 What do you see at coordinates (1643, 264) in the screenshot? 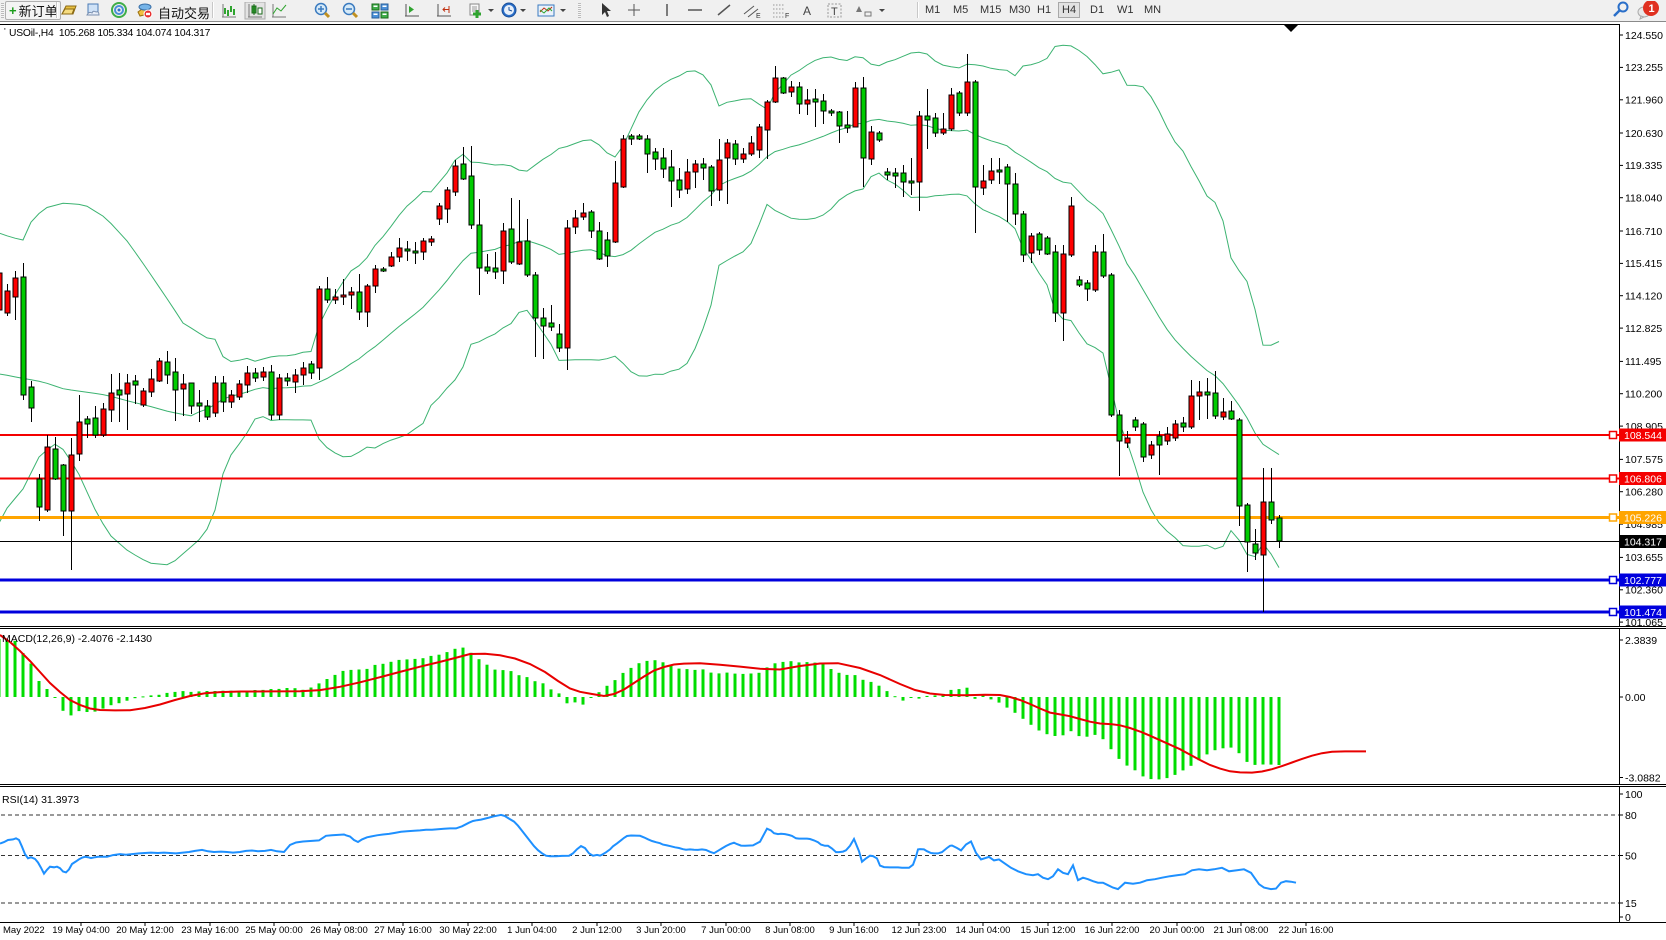
I see `svg-text: 115.415` at bounding box center [1643, 264].